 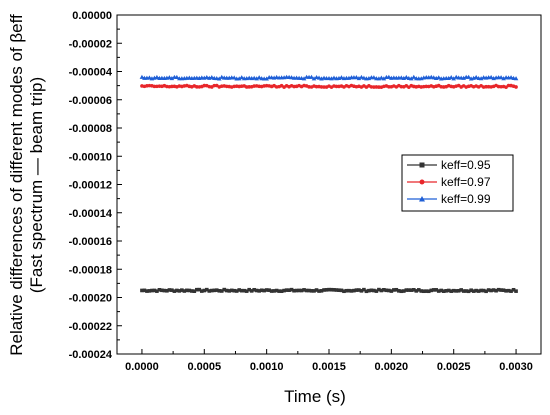 I want to click on series-keff=0.99, so click(x=329, y=77).